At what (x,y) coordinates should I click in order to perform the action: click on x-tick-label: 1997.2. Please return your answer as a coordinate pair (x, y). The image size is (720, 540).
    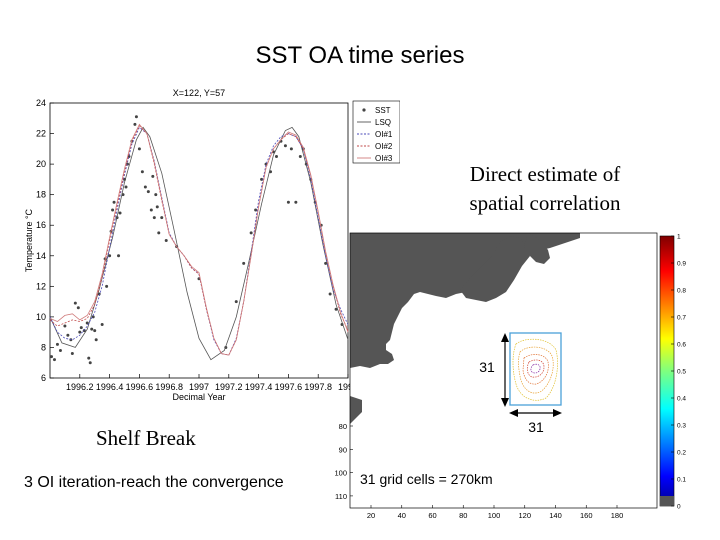
    Looking at the image, I should click on (229, 387).